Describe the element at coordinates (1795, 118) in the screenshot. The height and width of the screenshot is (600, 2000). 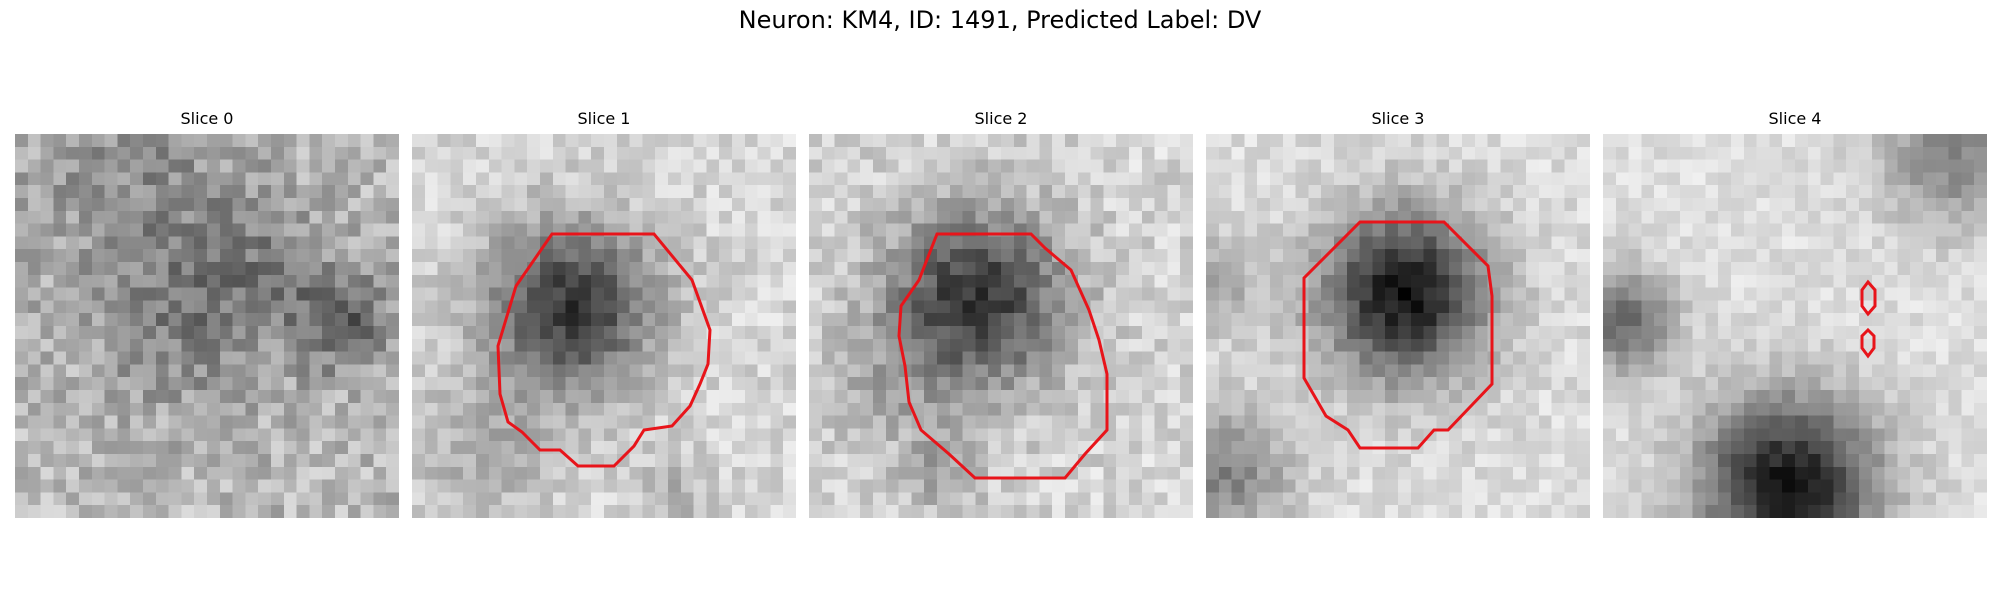
I see `slice-title: Slice 4` at that location.